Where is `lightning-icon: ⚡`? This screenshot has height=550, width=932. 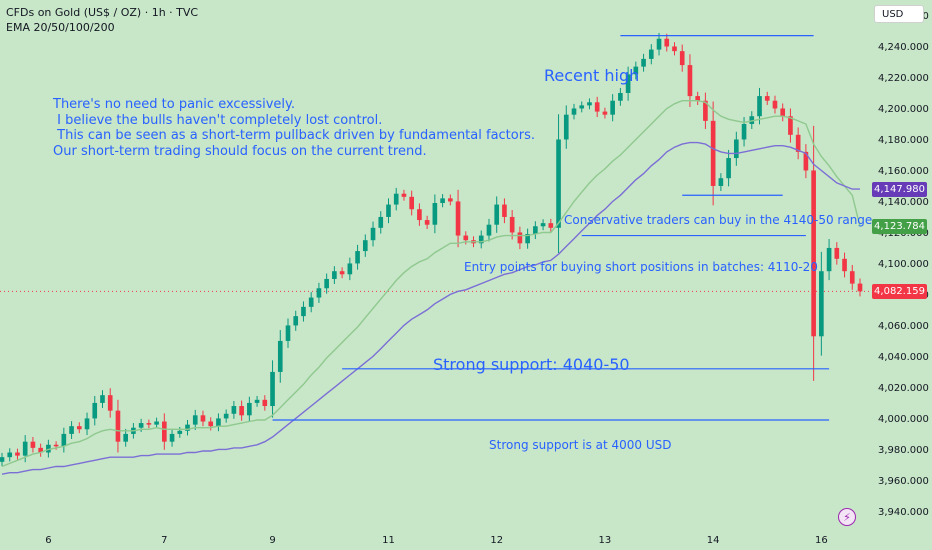 lightning-icon: ⚡ is located at coordinates (847, 517).